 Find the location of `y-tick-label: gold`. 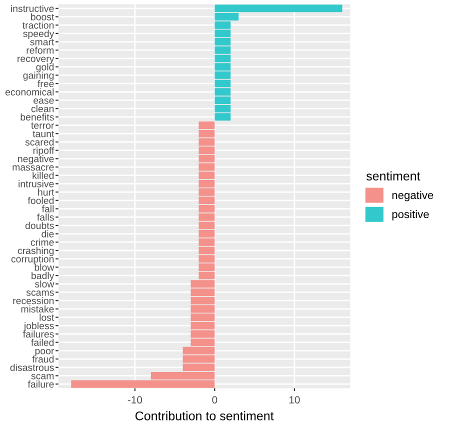

y-tick-label: gold is located at coordinates (45, 67).